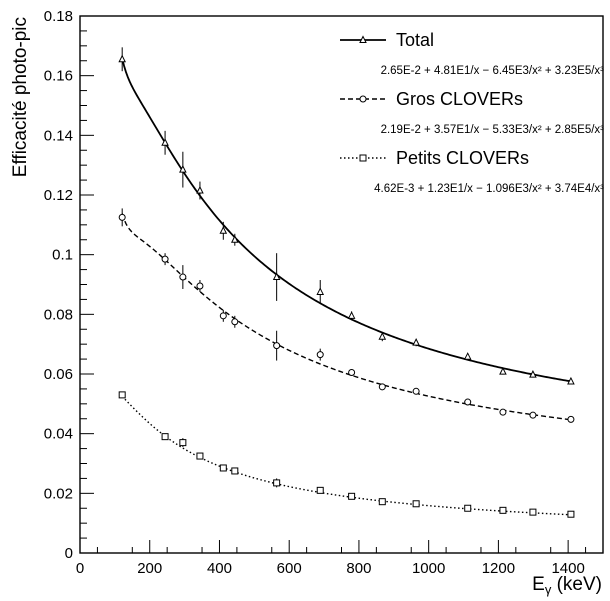 Image resolution: width=610 pixels, height=601 pixels. What do you see at coordinates (58, 314) in the screenshot?
I see `y-tick-label: 0.08` at bounding box center [58, 314].